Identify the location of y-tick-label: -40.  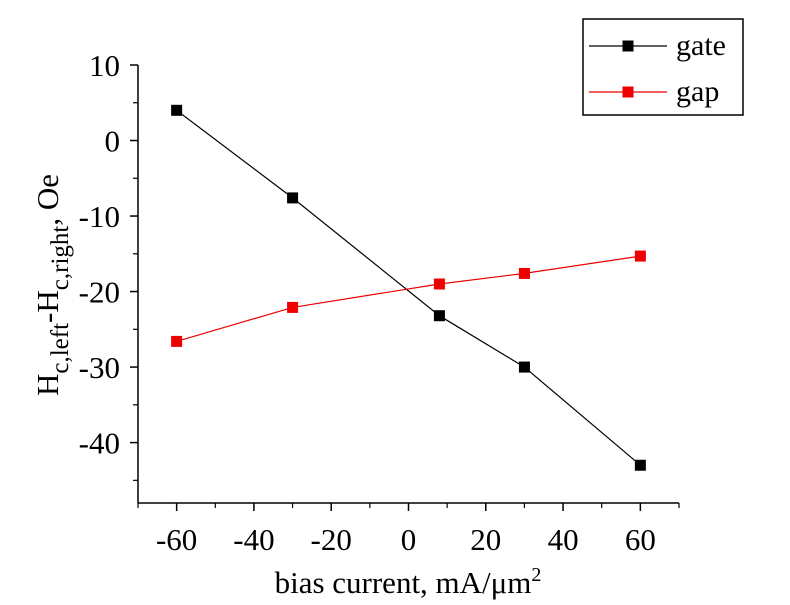
(99, 443).